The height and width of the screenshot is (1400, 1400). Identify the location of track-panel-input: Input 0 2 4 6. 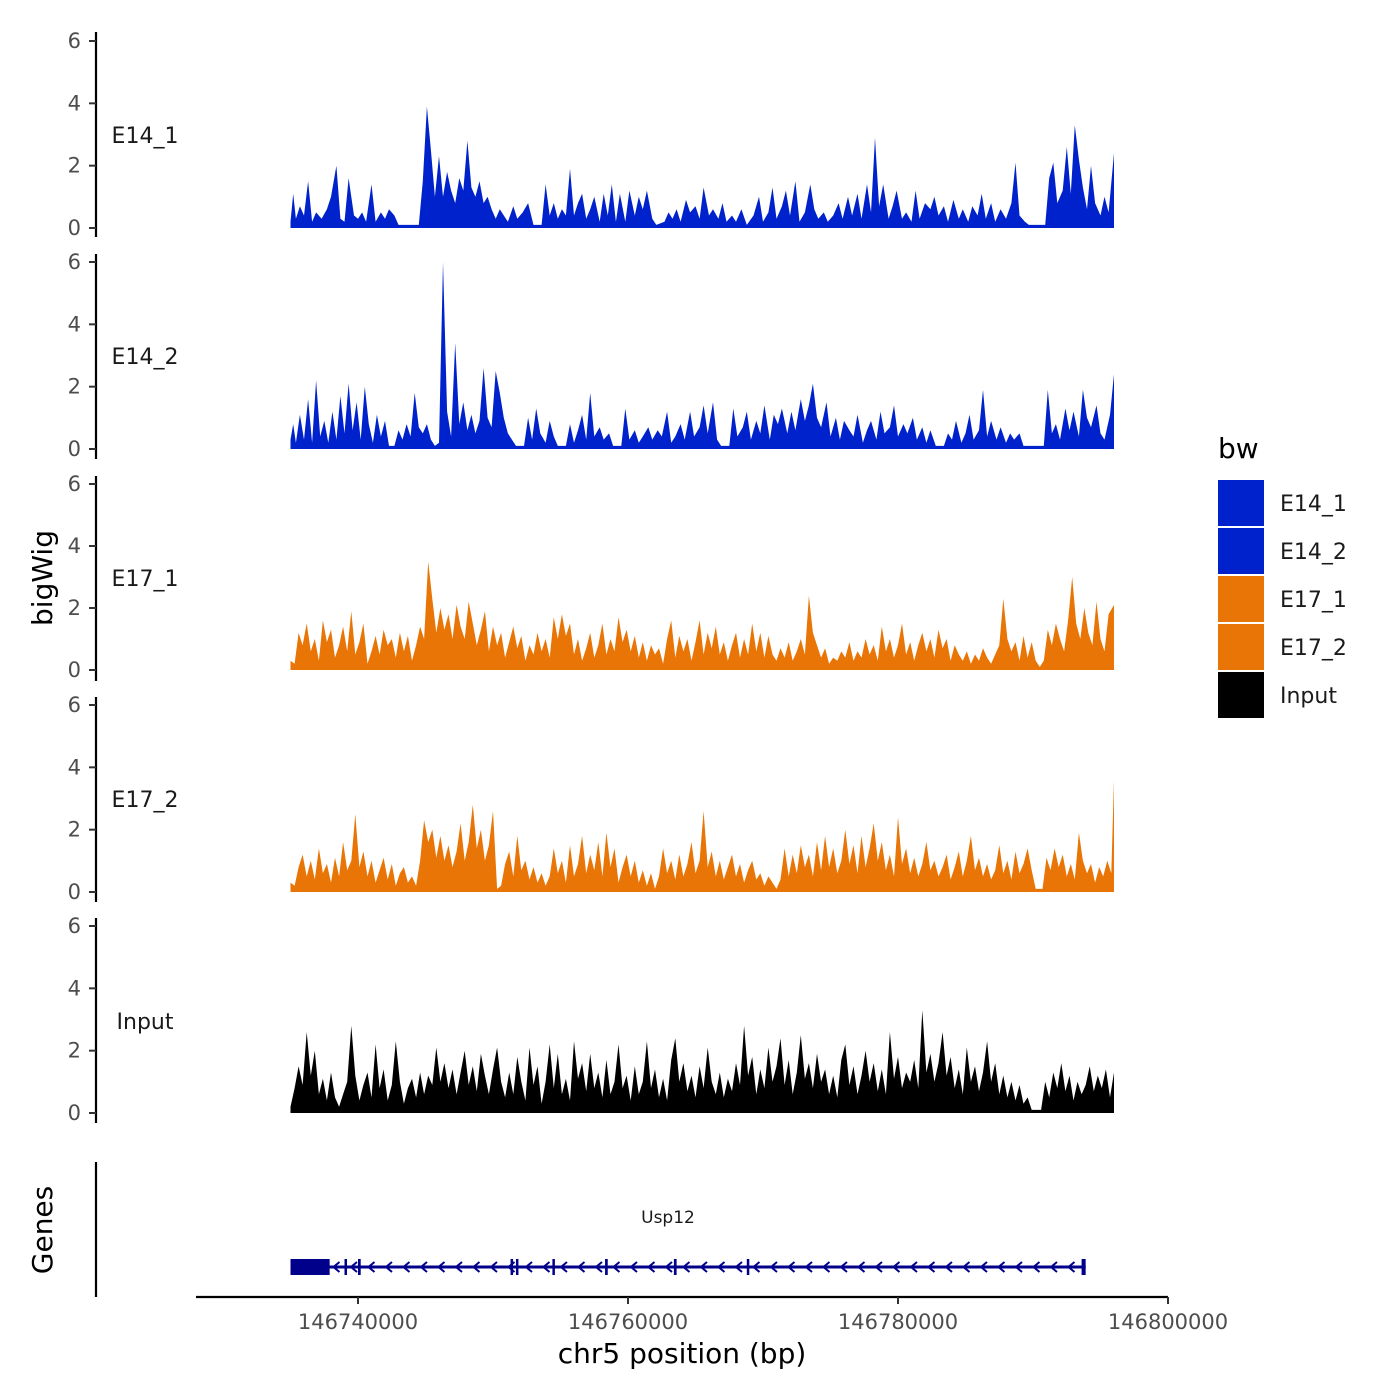
(591, 1019).